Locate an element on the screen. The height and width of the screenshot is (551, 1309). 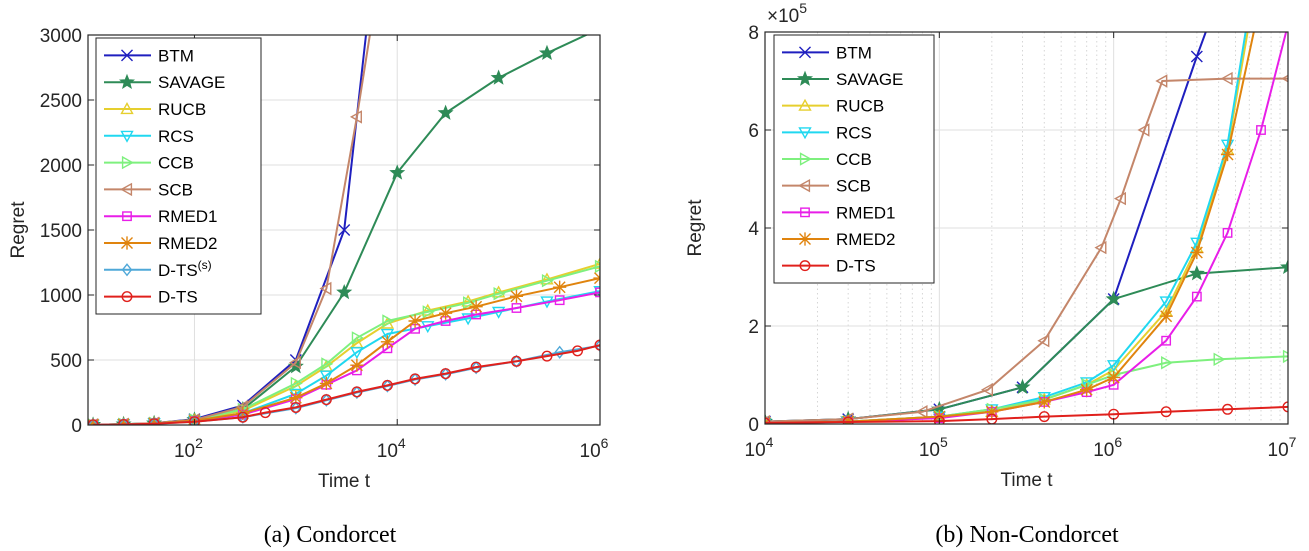
legend-entry: SAVAGE is located at coordinates (842, 79).